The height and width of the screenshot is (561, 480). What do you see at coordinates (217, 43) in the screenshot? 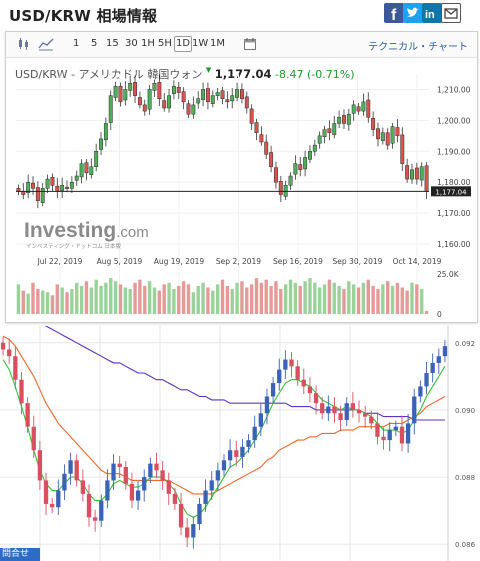
I see `interval-1m: 1M` at bounding box center [217, 43].